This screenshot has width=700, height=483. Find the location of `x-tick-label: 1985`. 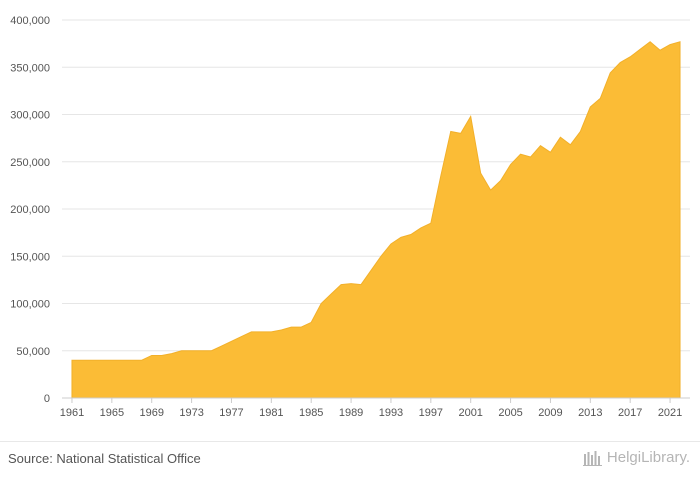

x-tick-label: 1985 is located at coordinates (311, 413).